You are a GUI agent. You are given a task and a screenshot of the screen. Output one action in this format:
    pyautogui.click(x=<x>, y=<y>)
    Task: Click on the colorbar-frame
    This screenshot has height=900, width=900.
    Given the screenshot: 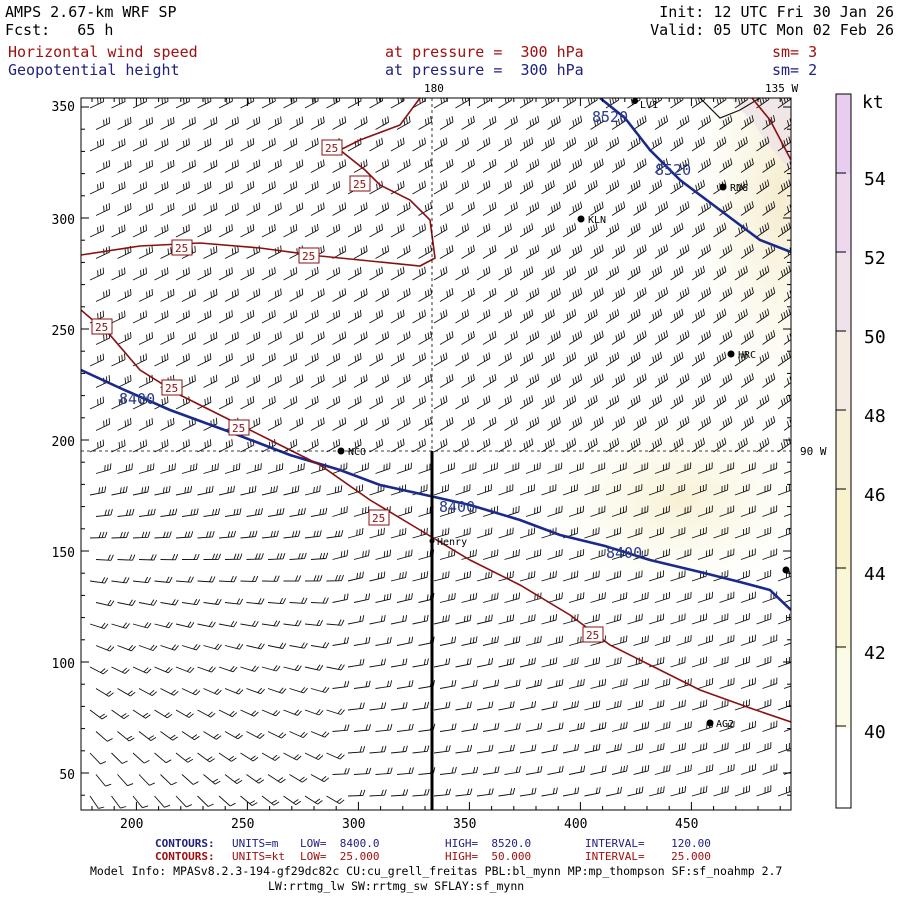 What is the action you would take?
    pyautogui.click(x=843, y=451)
    